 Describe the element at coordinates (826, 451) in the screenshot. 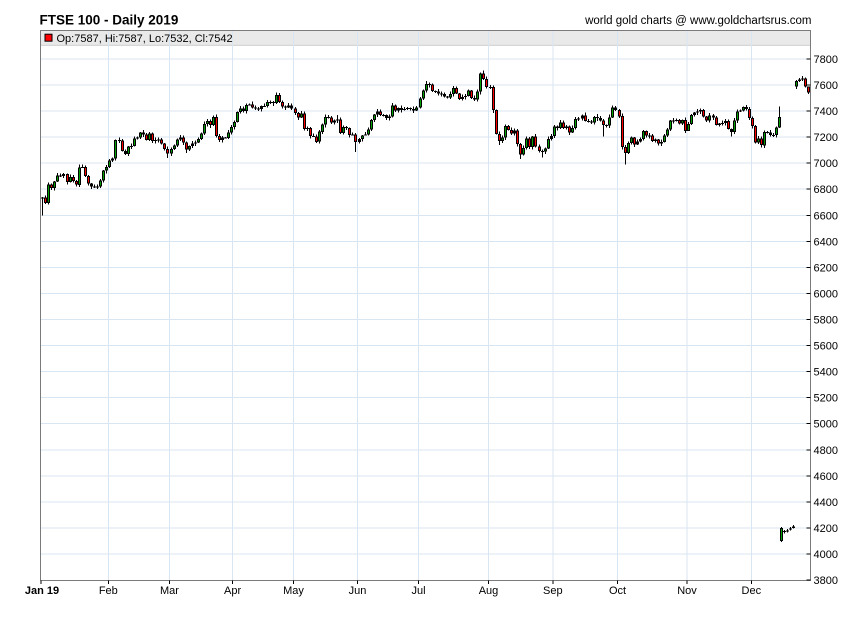

I see `svg-text: 4800` at that location.